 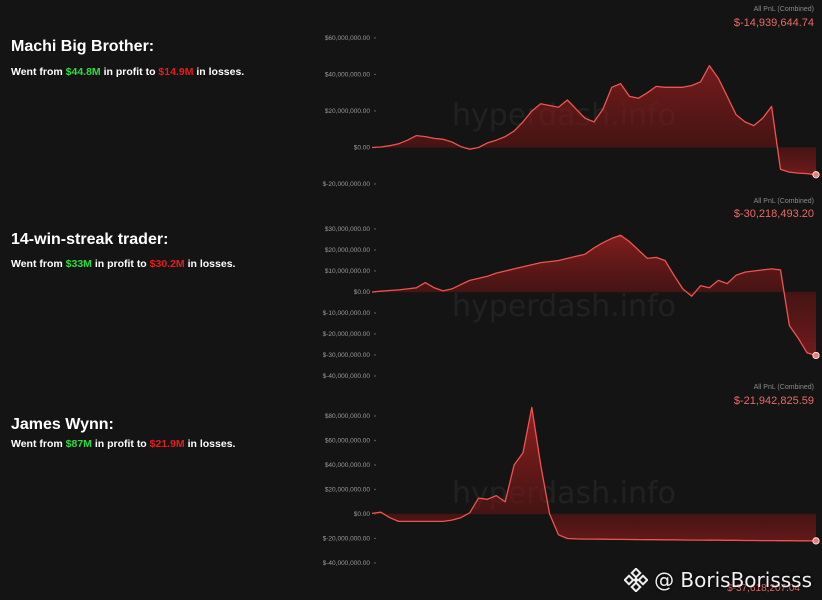 I want to click on footer-pnl-value: $-37,618,207.04, so click(x=763, y=588).